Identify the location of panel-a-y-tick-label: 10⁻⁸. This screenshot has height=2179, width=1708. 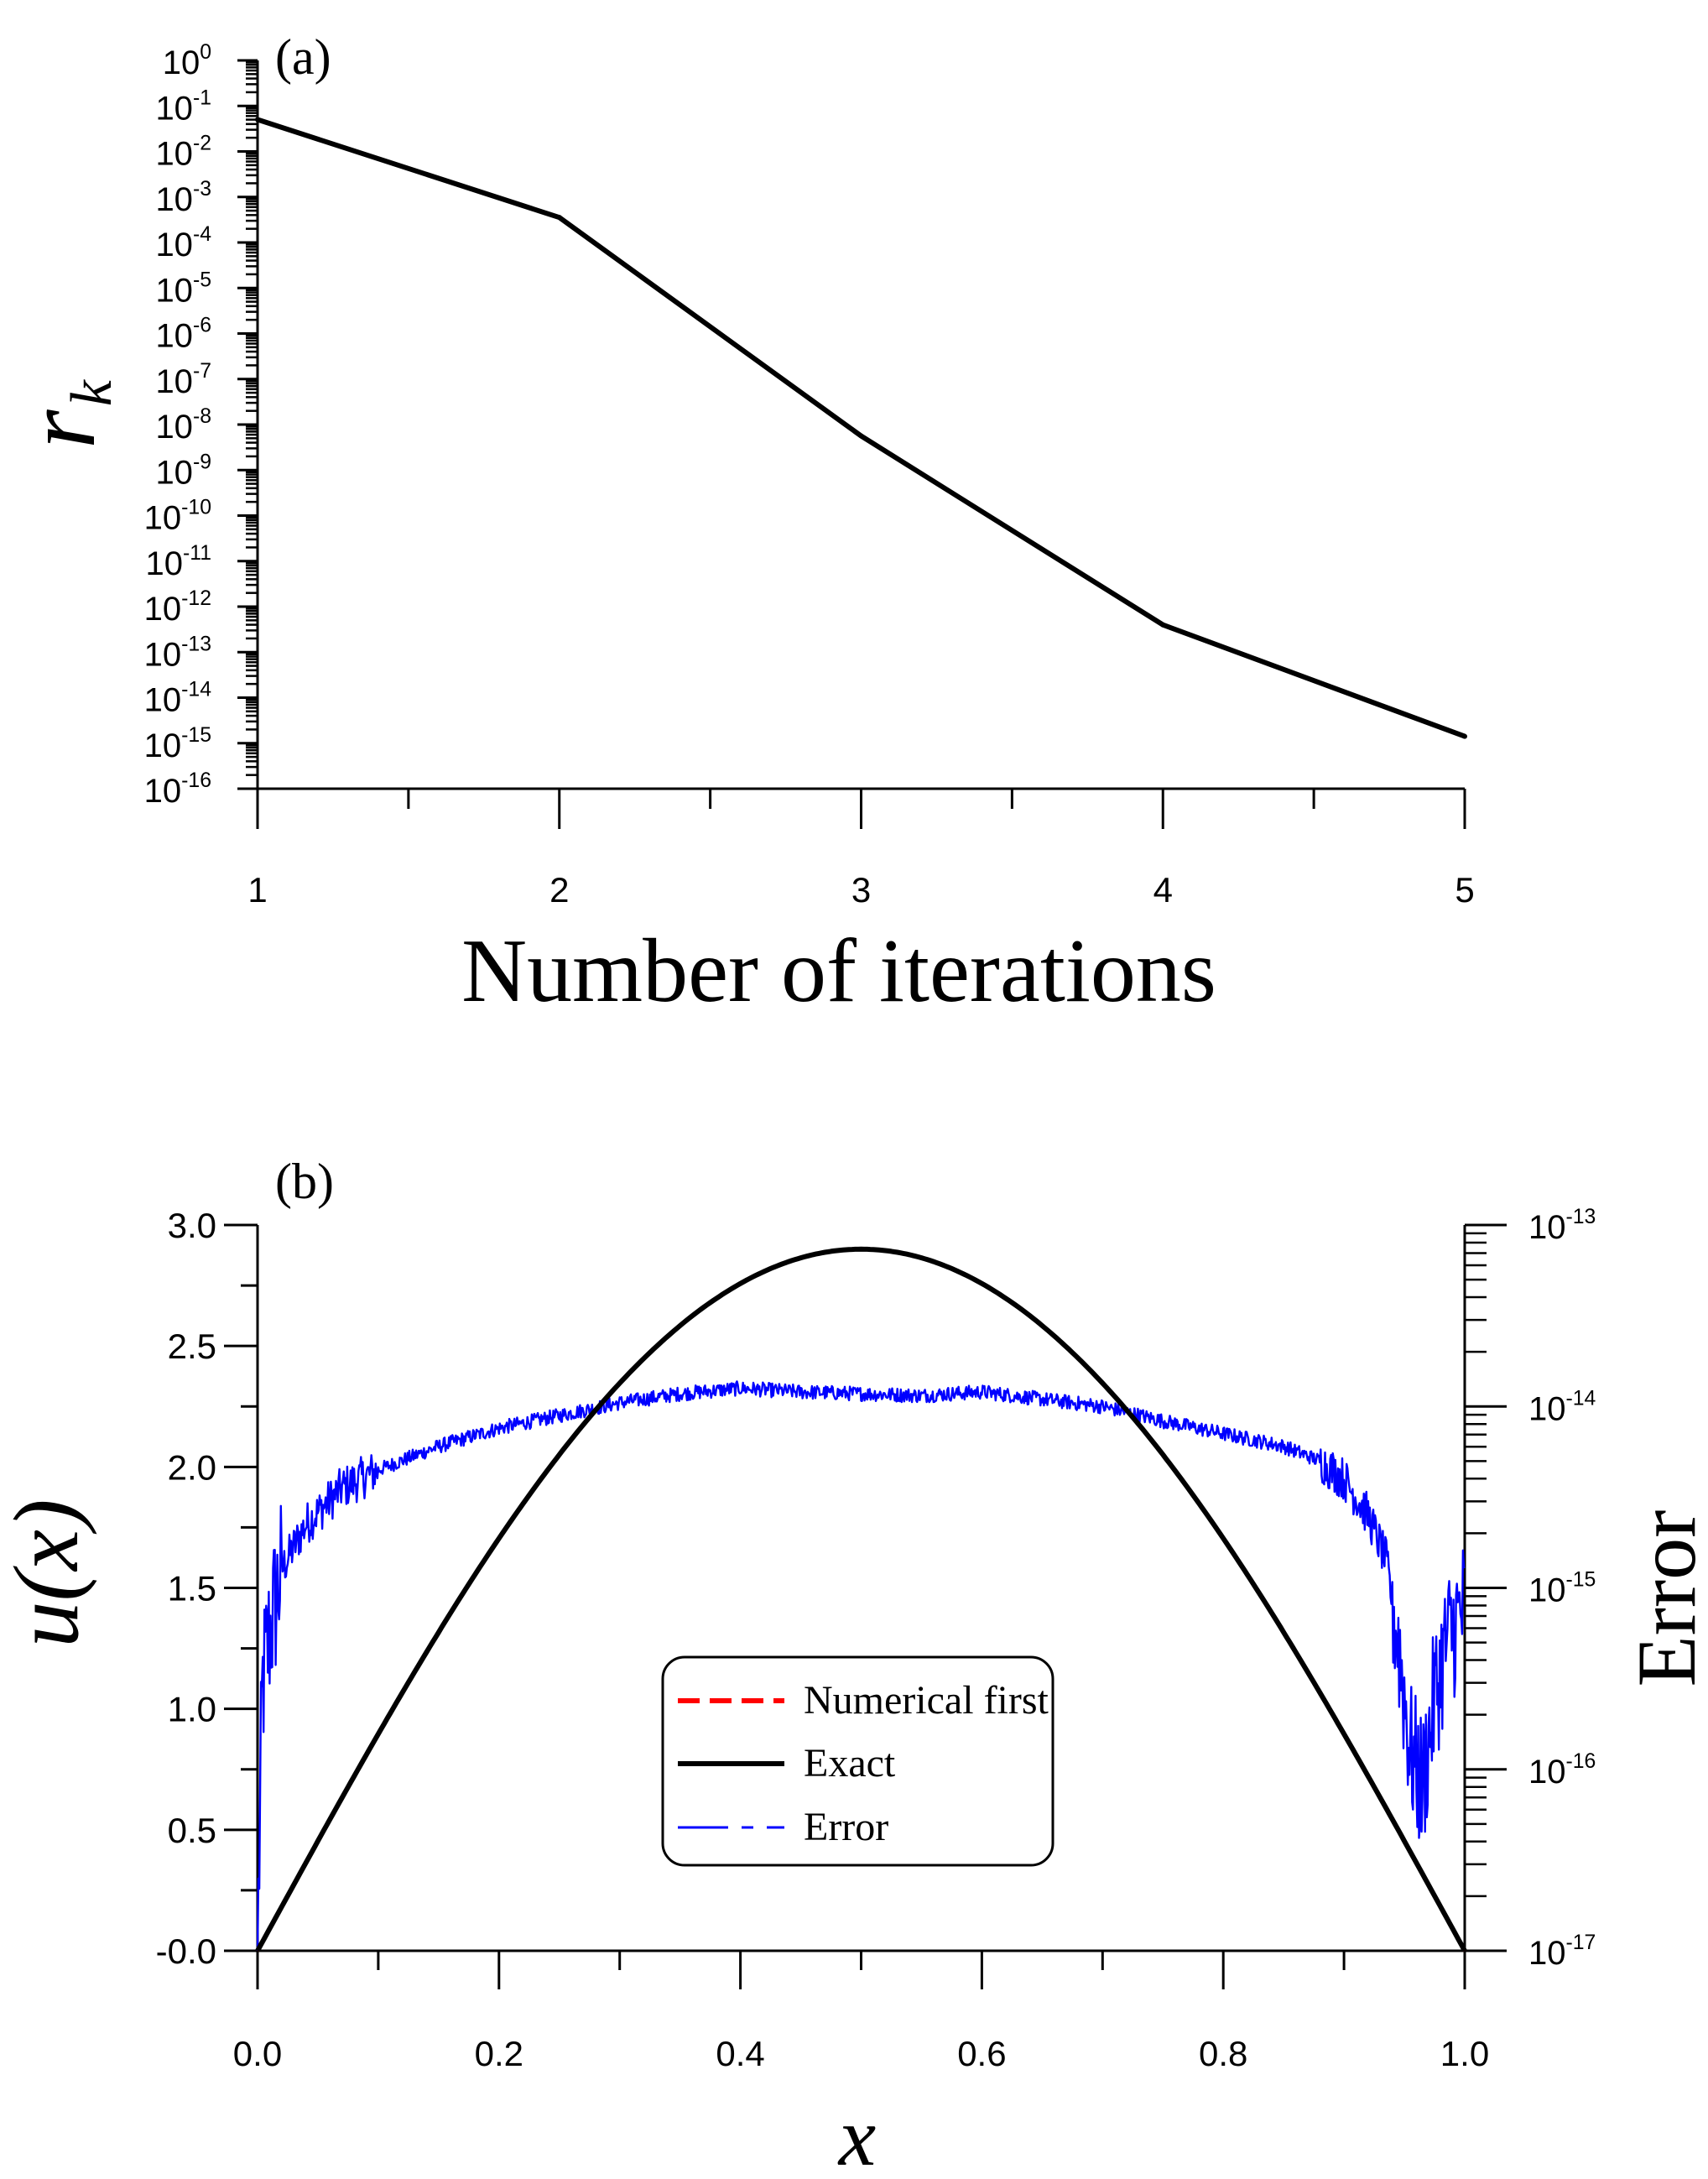
(183, 425).